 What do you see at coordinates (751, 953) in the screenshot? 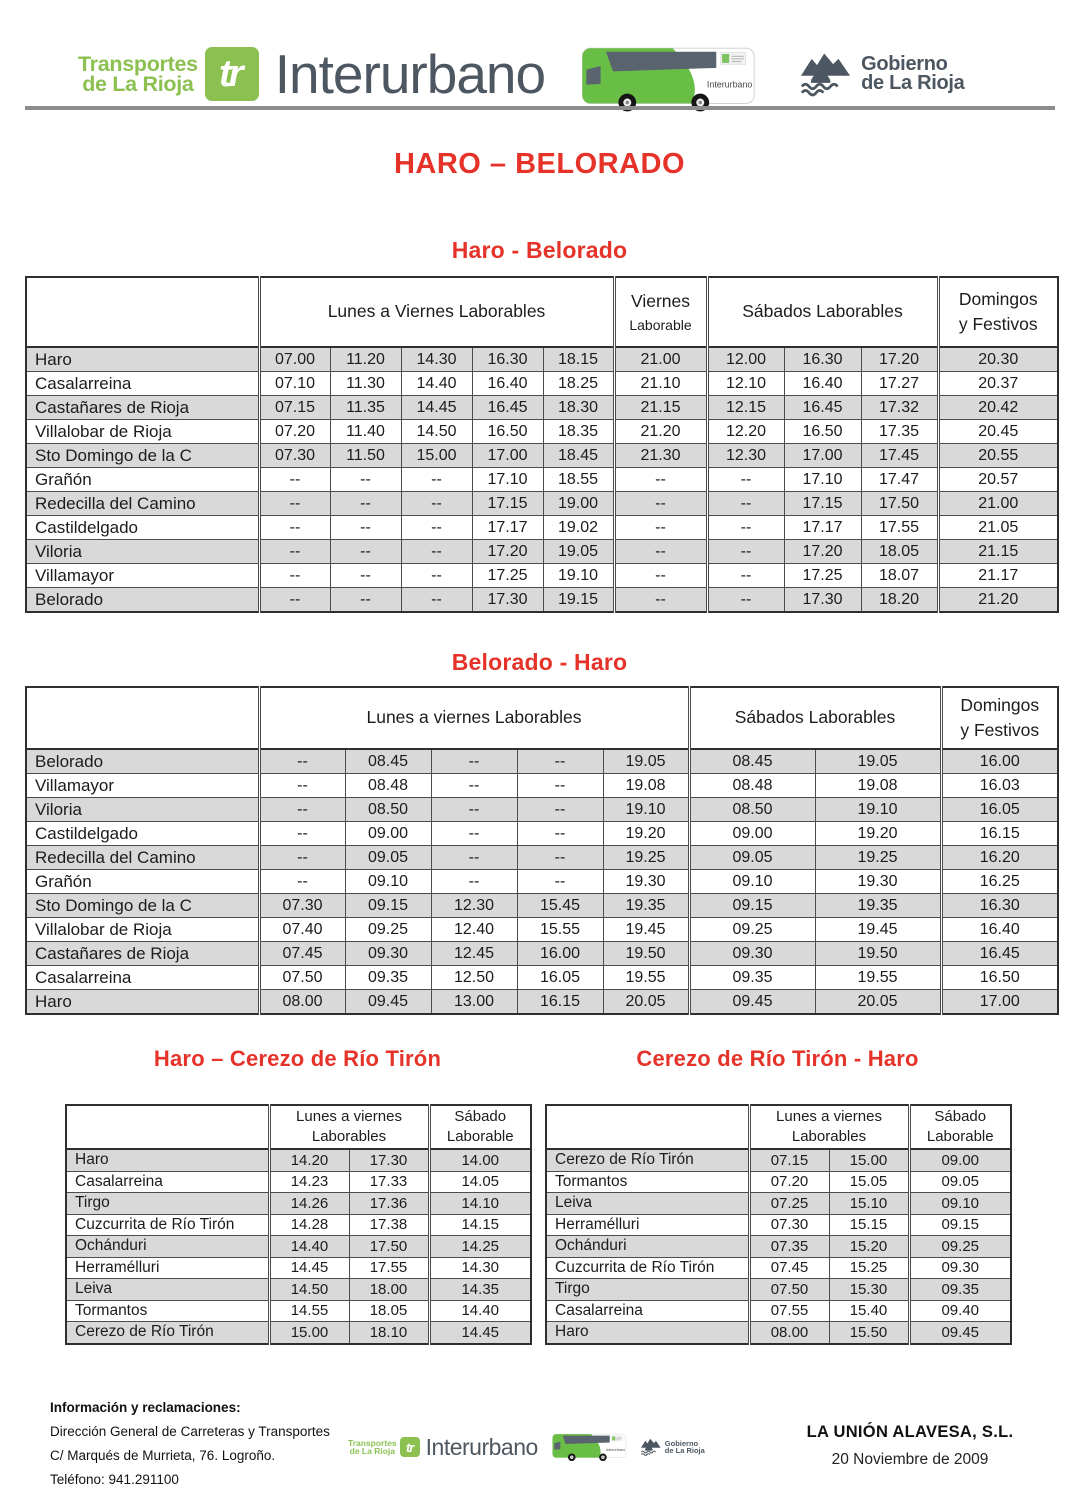
I see `time-cell: 09.30` at bounding box center [751, 953].